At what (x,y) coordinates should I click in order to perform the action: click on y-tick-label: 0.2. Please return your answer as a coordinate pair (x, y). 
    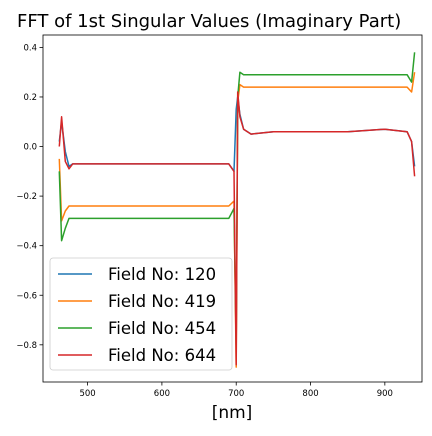
    Looking at the image, I should click on (30, 98).